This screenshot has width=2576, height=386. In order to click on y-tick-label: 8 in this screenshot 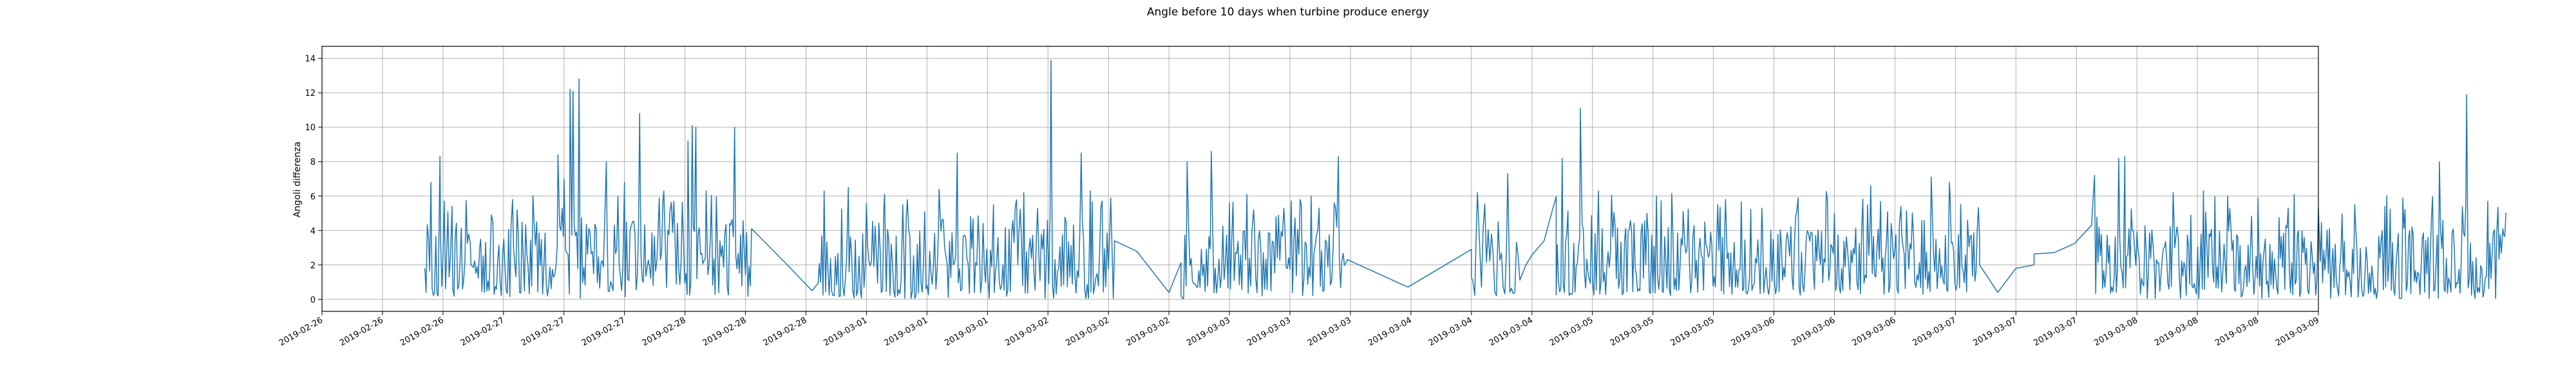, I will do `click(313, 162)`.